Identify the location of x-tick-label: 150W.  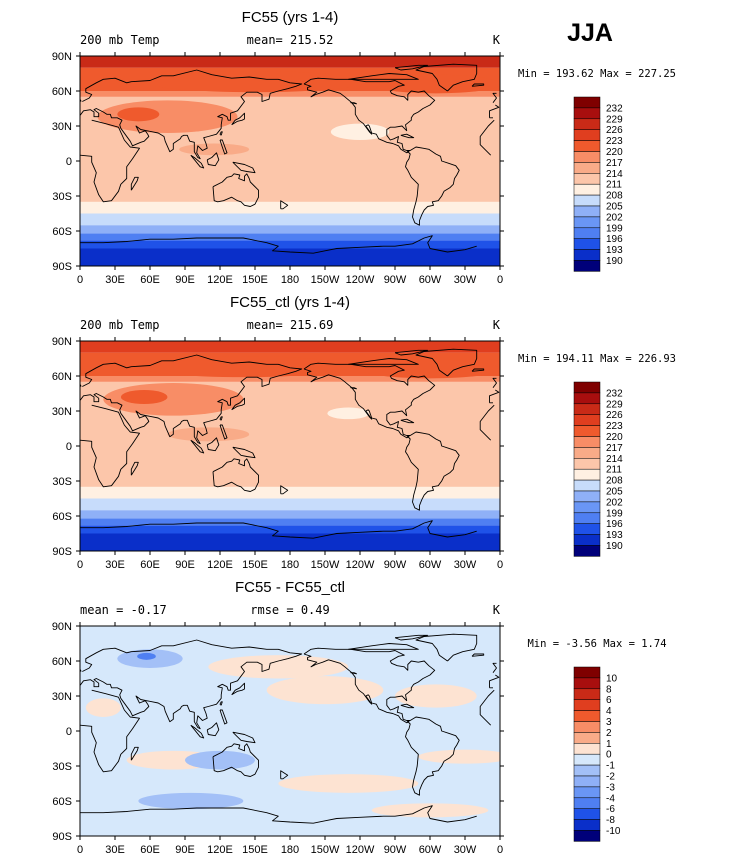
(325, 280).